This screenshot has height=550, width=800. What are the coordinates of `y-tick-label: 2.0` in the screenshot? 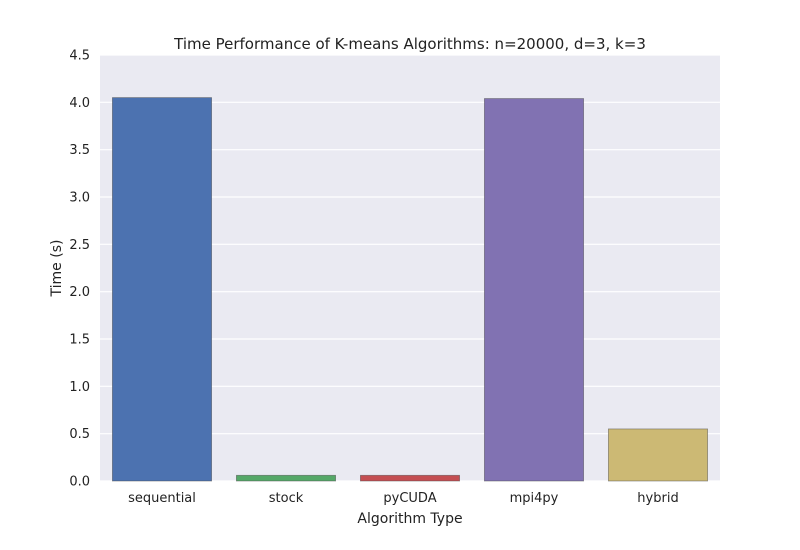 It's located at (79, 292).